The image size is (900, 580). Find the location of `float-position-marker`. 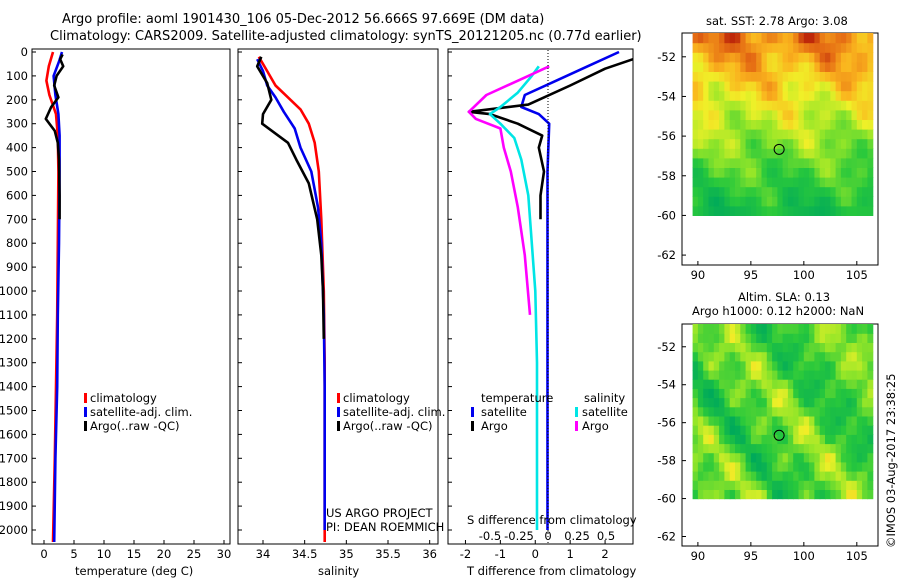

float-position-marker is located at coordinates (779, 149).